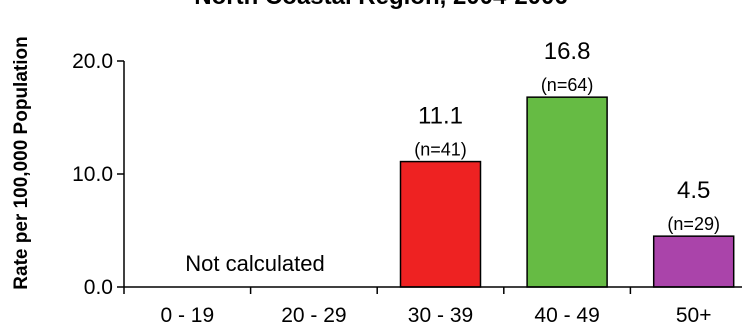 This screenshot has height=331, width=742. Describe the element at coordinates (440, 315) in the screenshot. I see `x-tick-label: 30 - 39` at that location.